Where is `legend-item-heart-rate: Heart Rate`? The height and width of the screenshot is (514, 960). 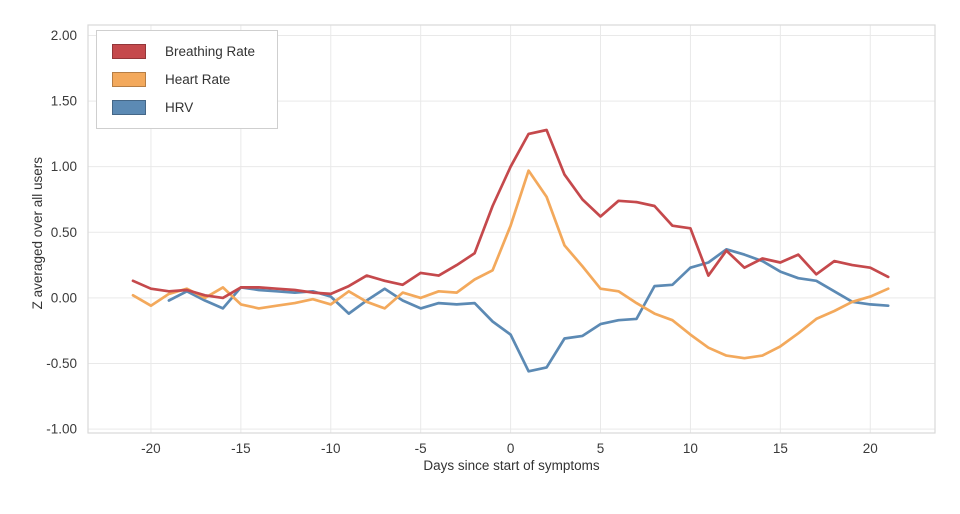
legend-item-heart-rate: Heart Rate is located at coordinates (183, 79).